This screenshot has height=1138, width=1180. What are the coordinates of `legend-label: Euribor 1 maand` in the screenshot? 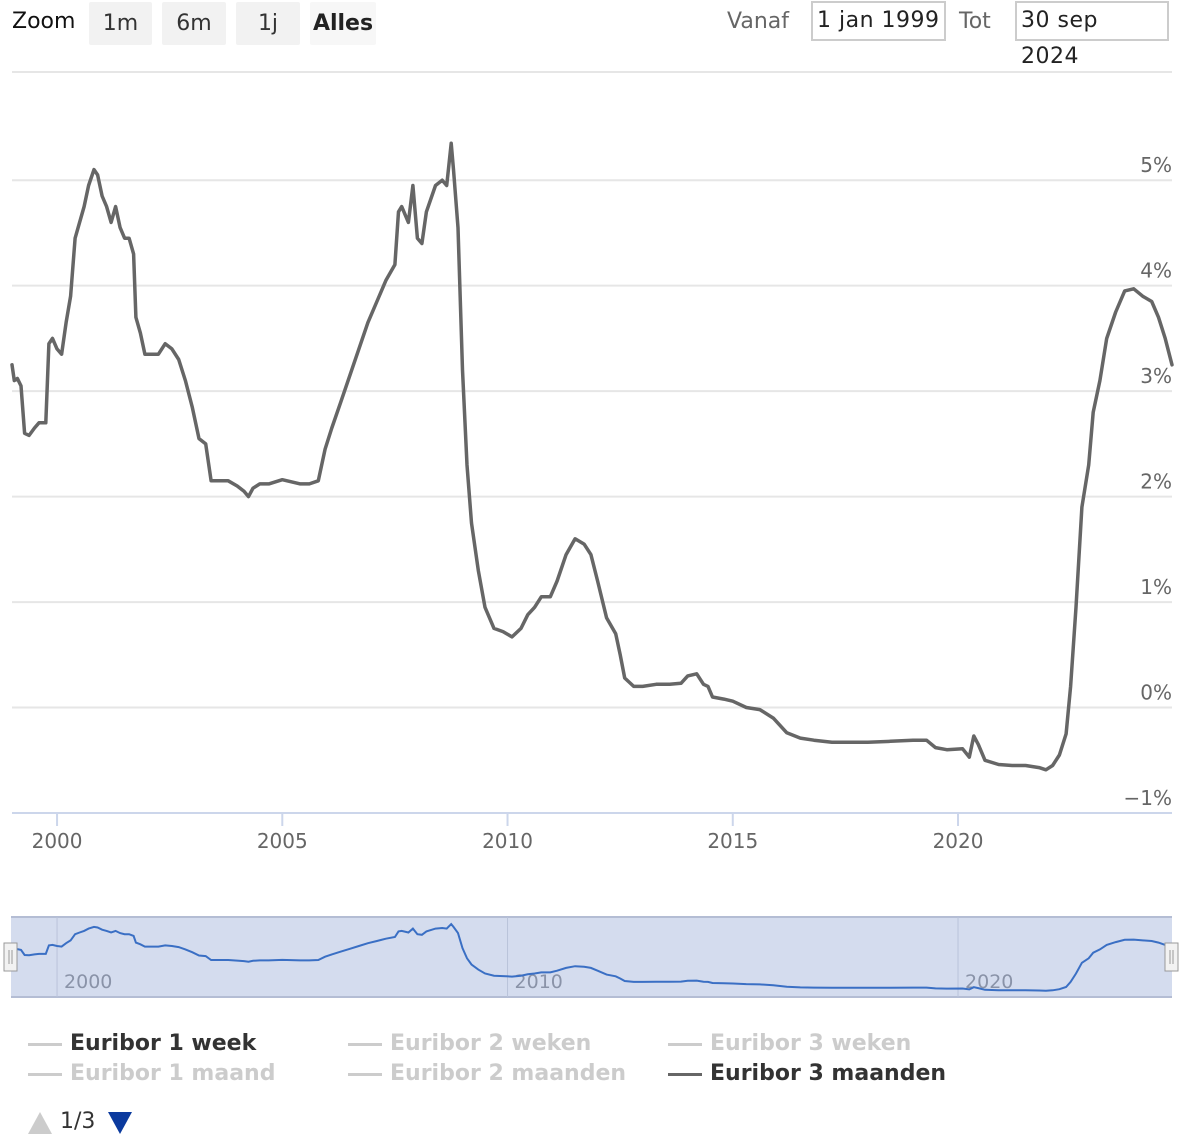 It's located at (173, 1073).